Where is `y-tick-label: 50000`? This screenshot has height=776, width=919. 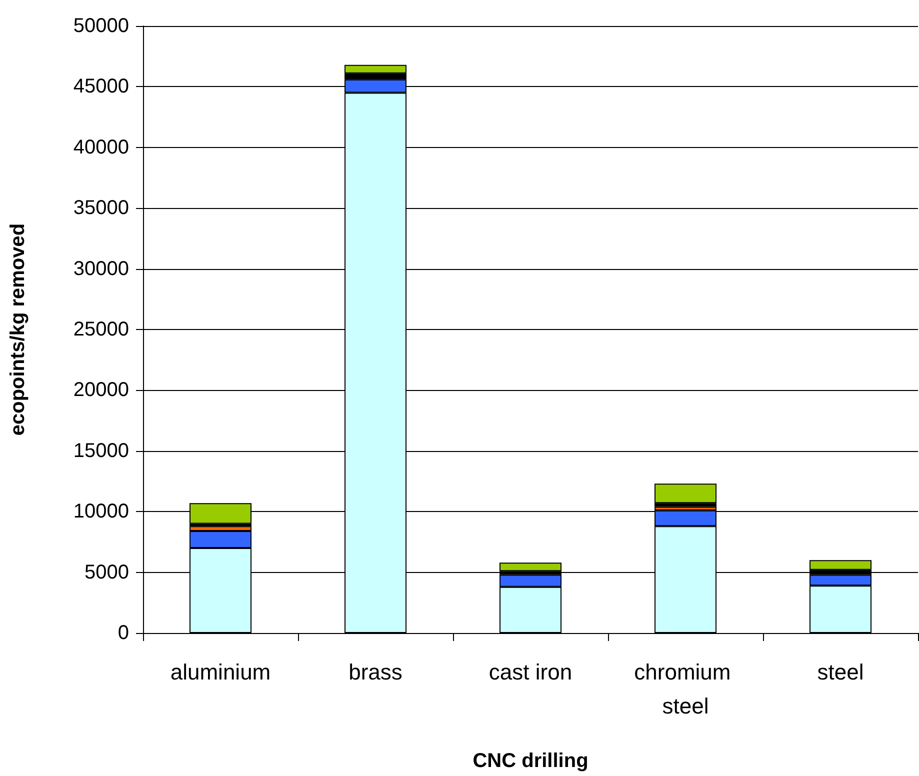
y-tick-label: 50000 is located at coordinates (101, 26).